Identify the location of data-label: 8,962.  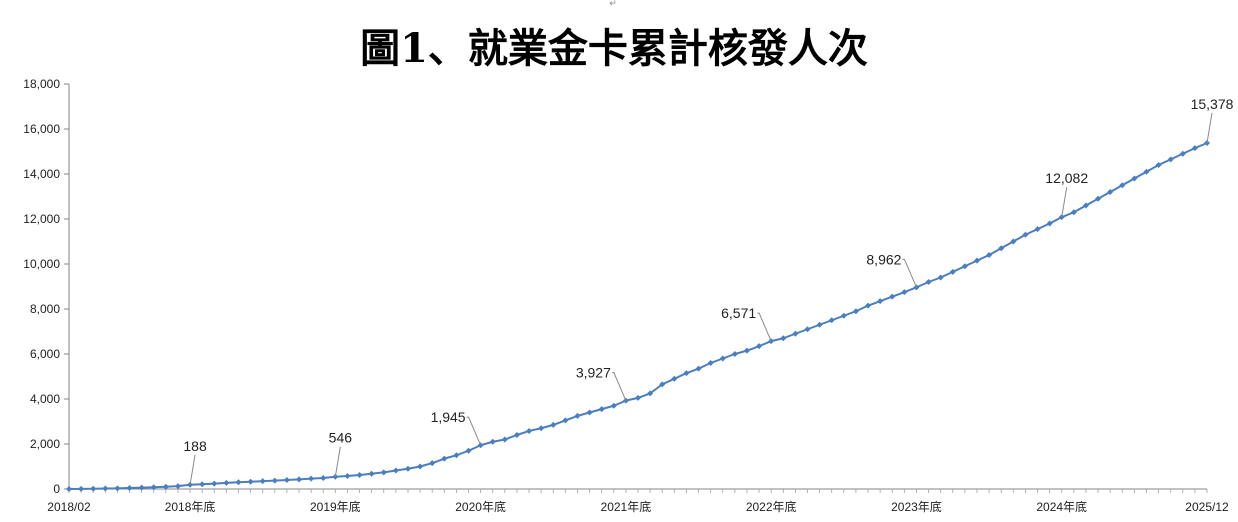
(883, 259).